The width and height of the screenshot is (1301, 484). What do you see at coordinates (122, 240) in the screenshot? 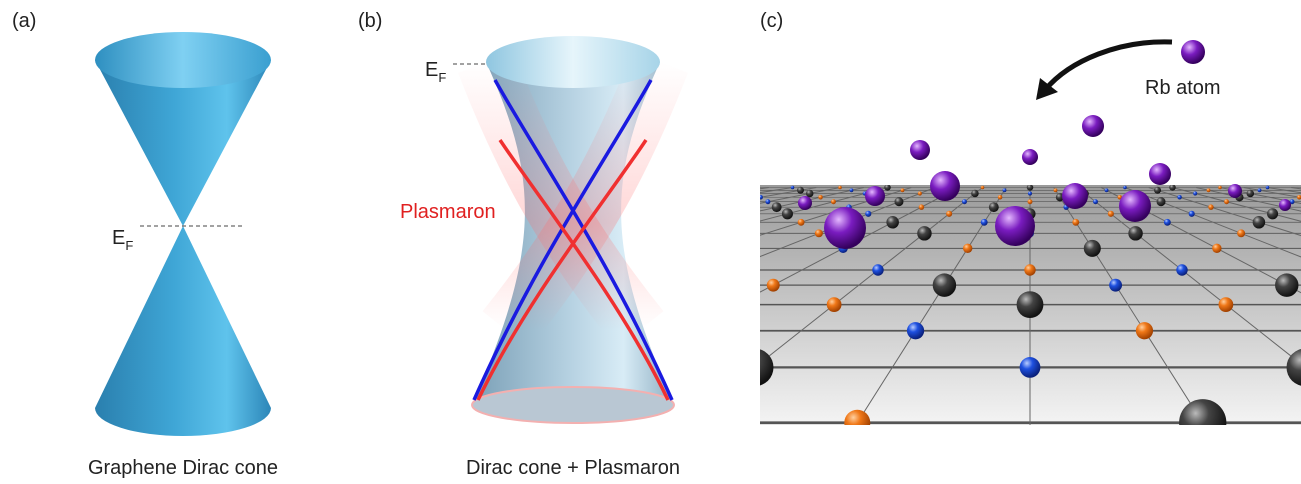
I see `fermi-label: EF` at bounding box center [122, 240].